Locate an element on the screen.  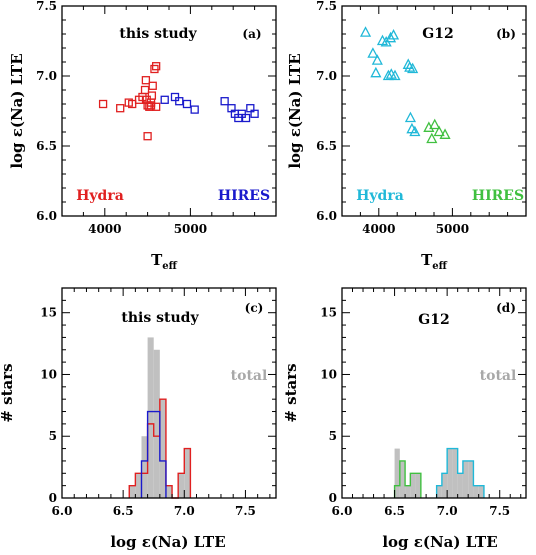
x-tick-label: 6.0 is located at coordinates (342, 511).